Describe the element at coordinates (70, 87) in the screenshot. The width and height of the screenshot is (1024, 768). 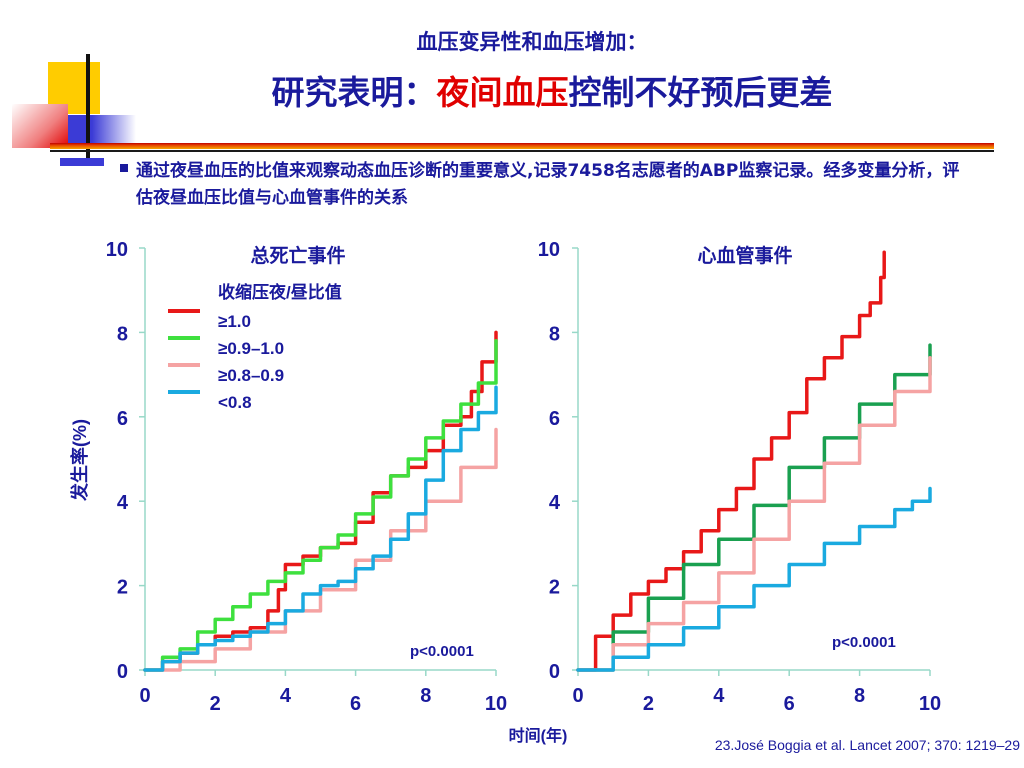
I see `header-decoration` at that location.